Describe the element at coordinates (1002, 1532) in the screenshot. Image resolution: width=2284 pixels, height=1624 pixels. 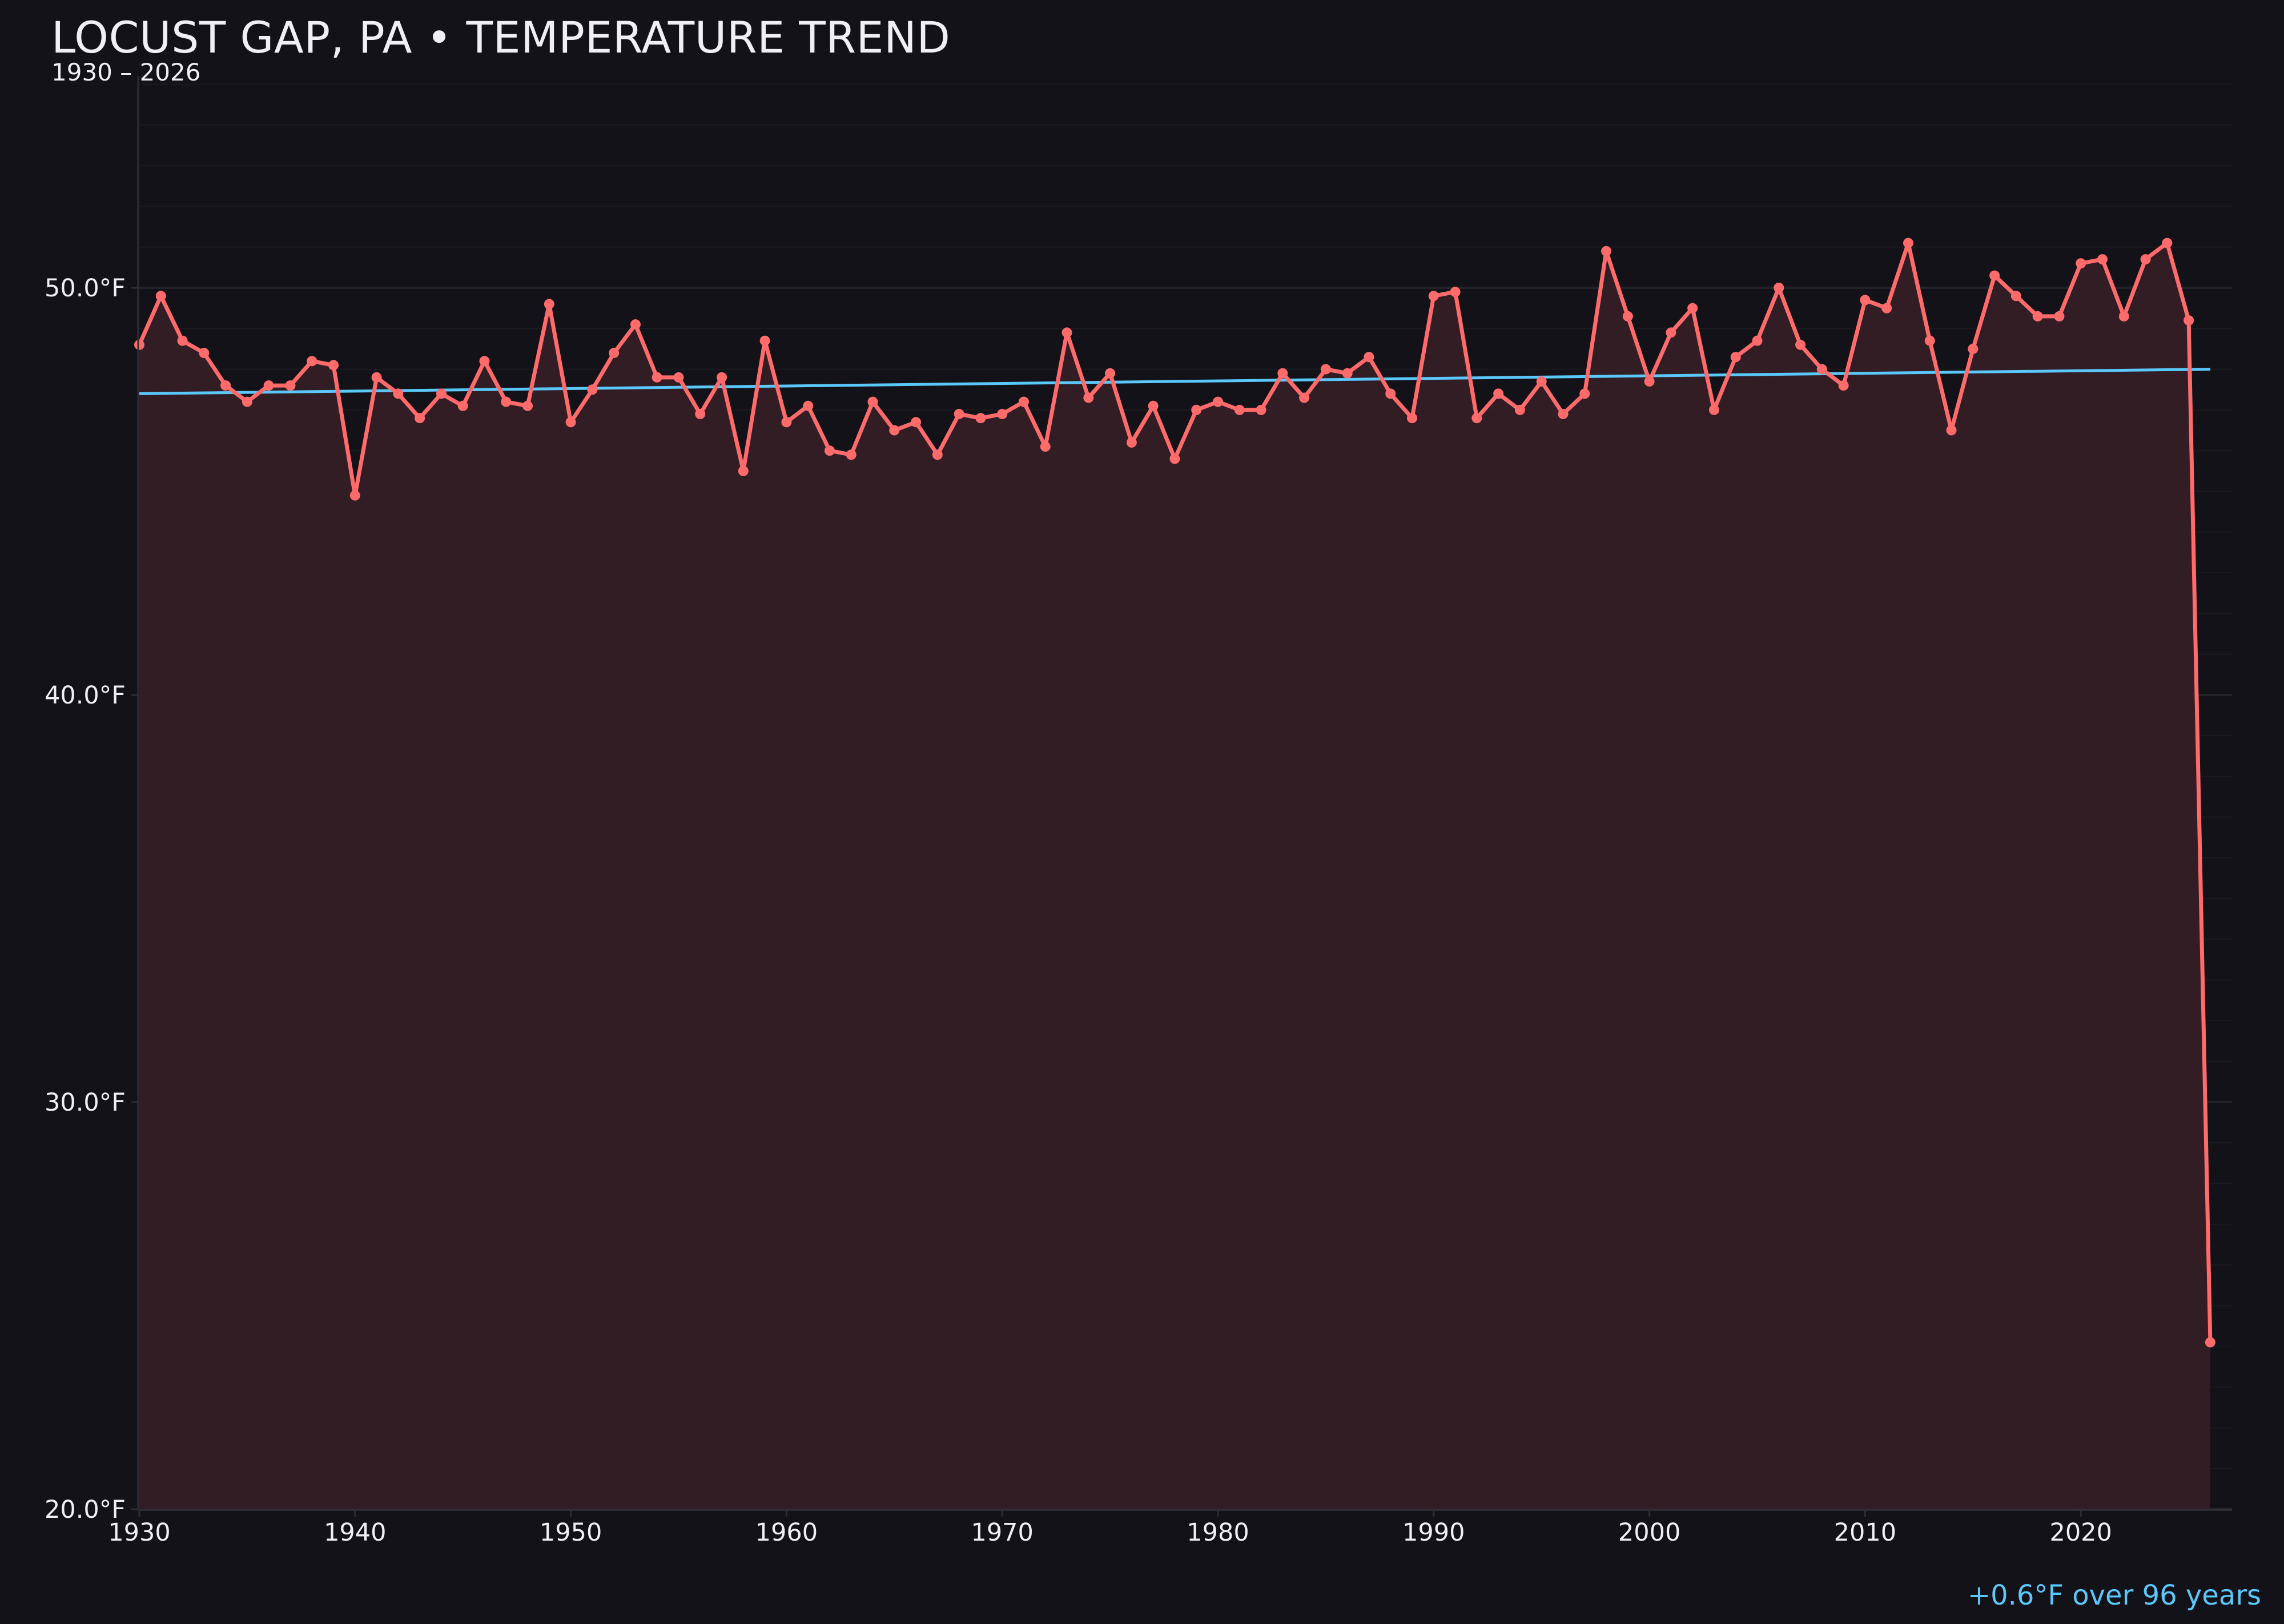
I see `x-tick-label: 1970` at that location.